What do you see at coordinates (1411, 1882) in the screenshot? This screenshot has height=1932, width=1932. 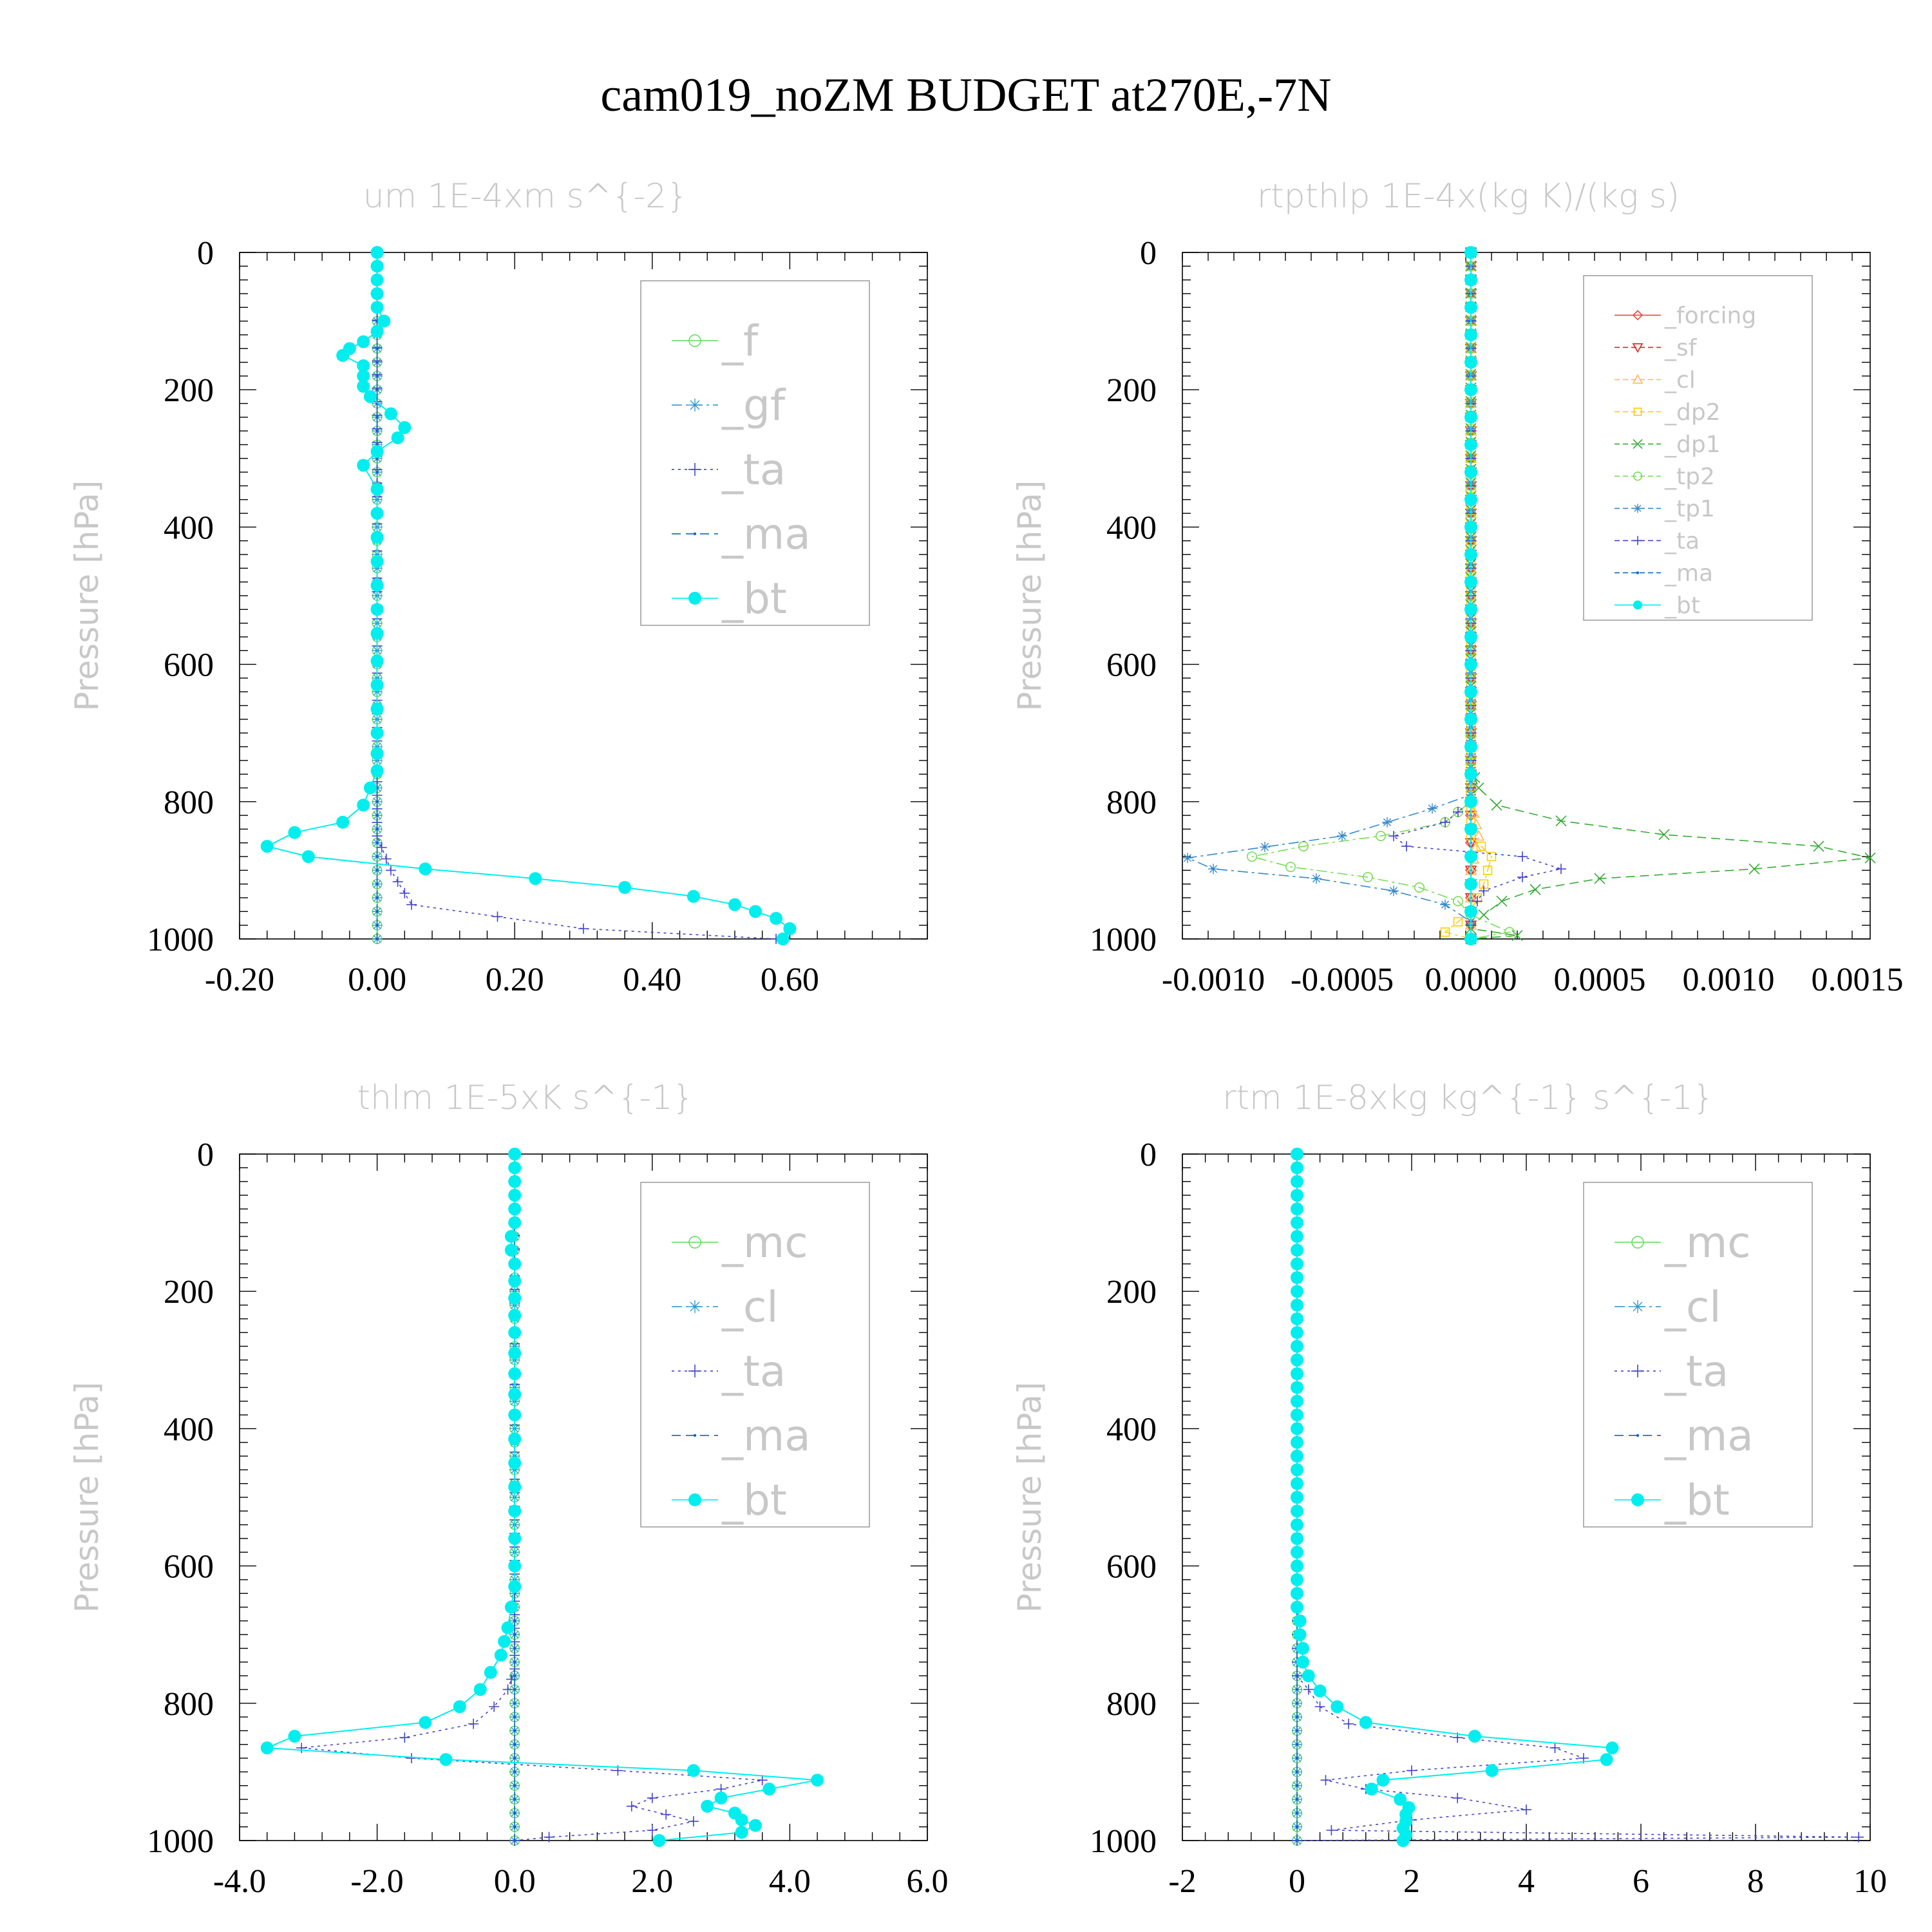 I see `x-tick-label: 2` at bounding box center [1411, 1882].